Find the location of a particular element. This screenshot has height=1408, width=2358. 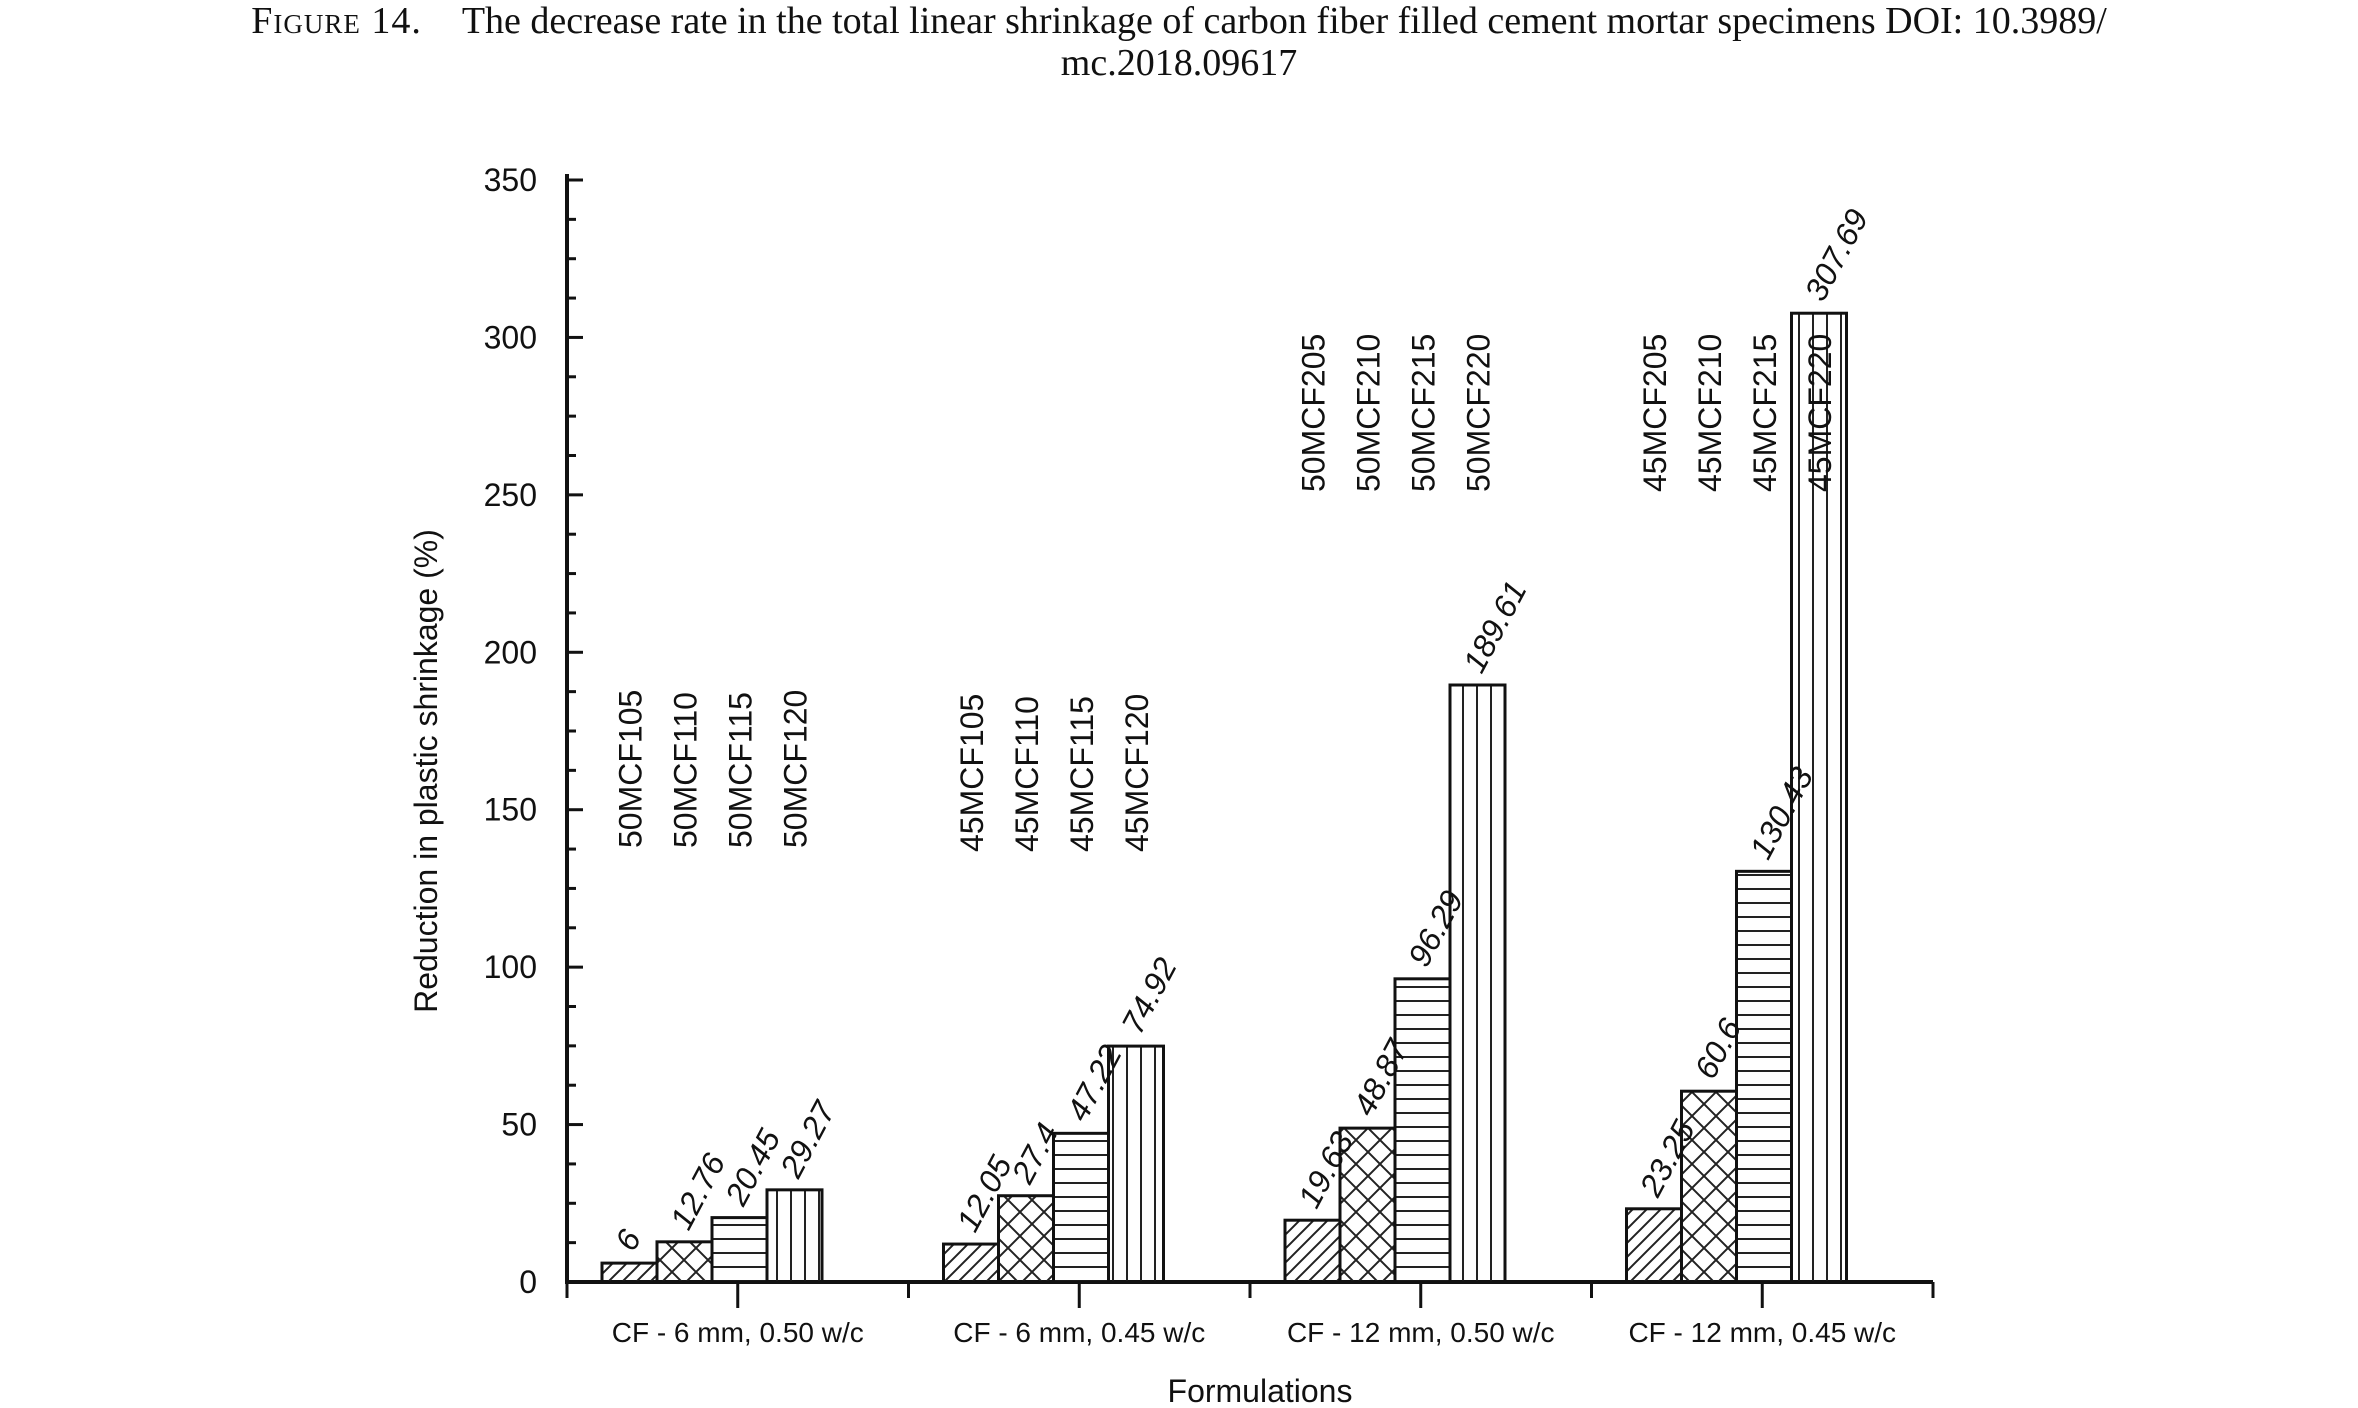

bar-name-label: 45MCF220 is located at coordinates (1820, 413).